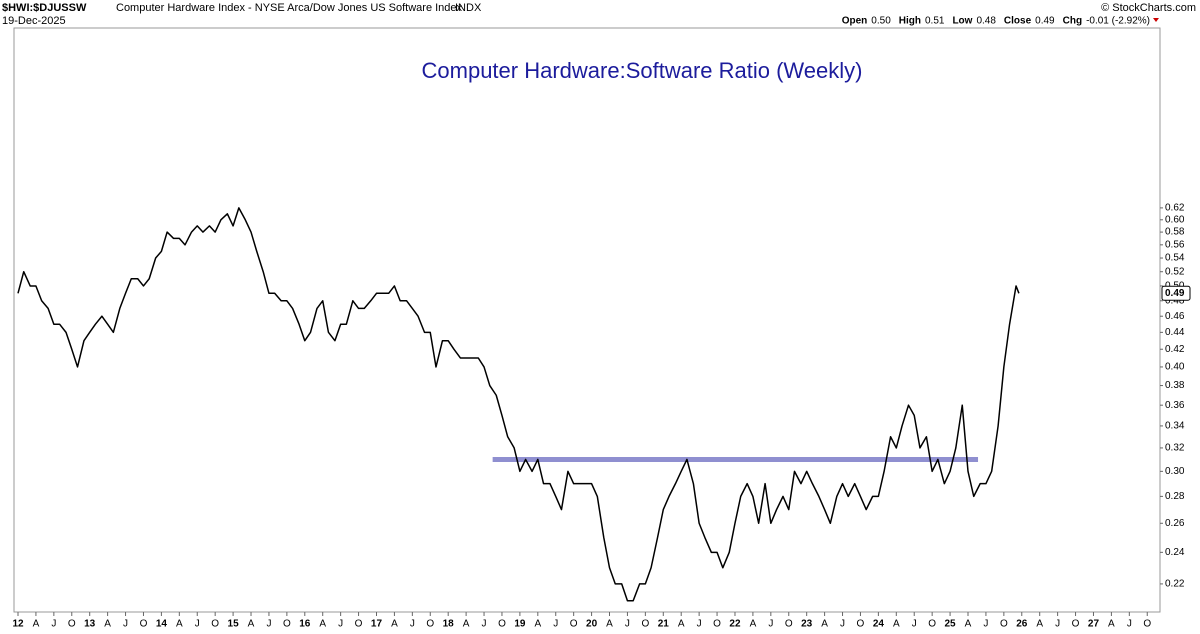 This screenshot has width=1200, height=634. Describe the element at coordinates (951, 624) in the screenshot. I see `x-tick-label: 25` at that location.